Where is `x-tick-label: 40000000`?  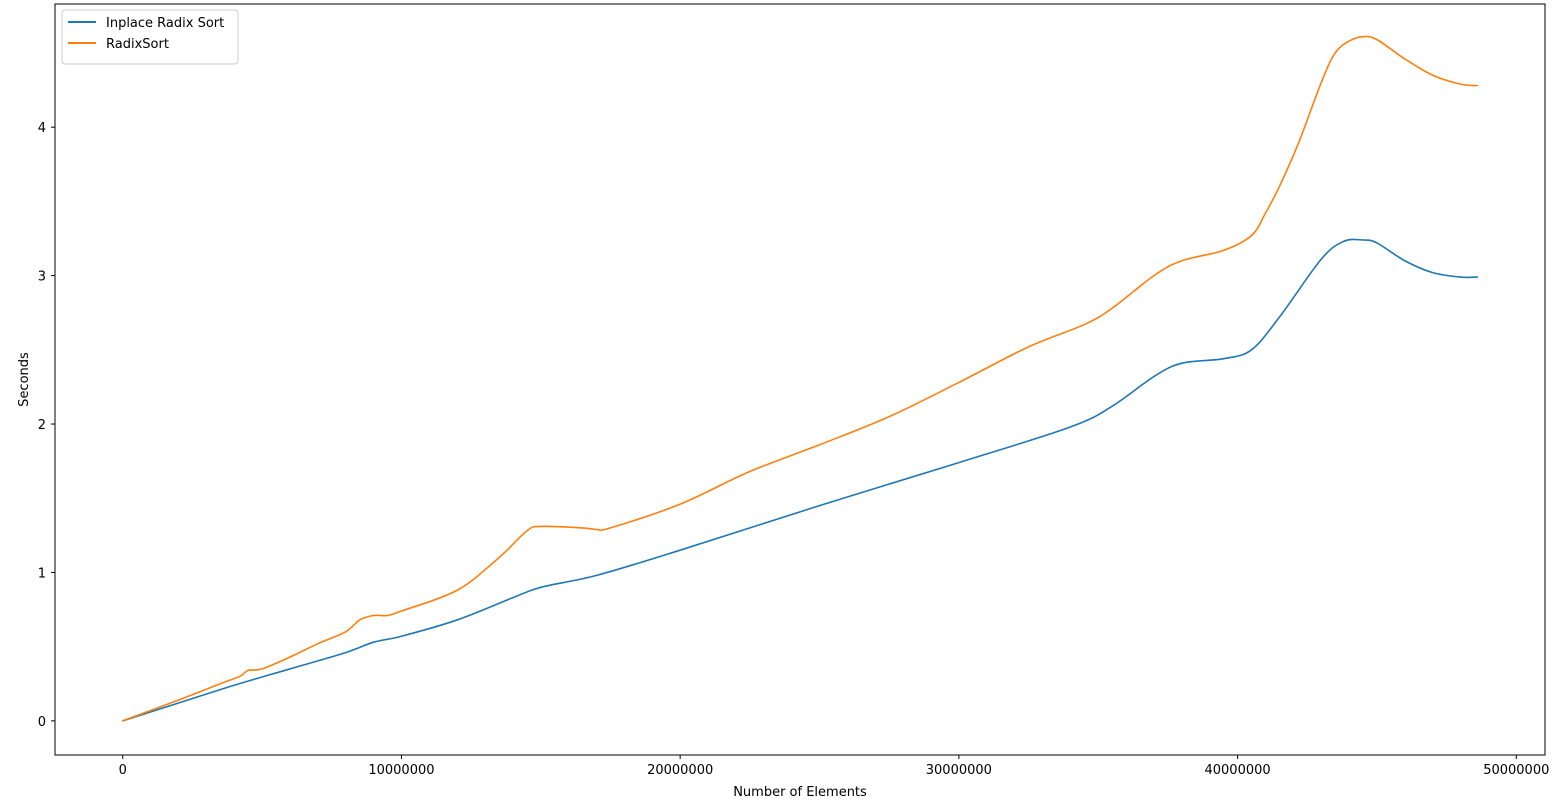 x-tick-label: 40000000 is located at coordinates (1237, 770).